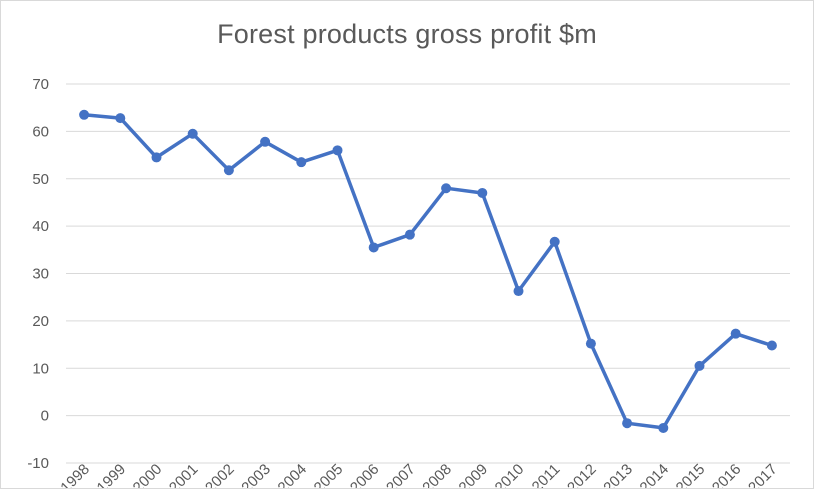 Image resolution: width=814 pixels, height=489 pixels. Describe the element at coordinates (763, 474) in the screenshot. I see `x-tick-label: 2017` at that location.